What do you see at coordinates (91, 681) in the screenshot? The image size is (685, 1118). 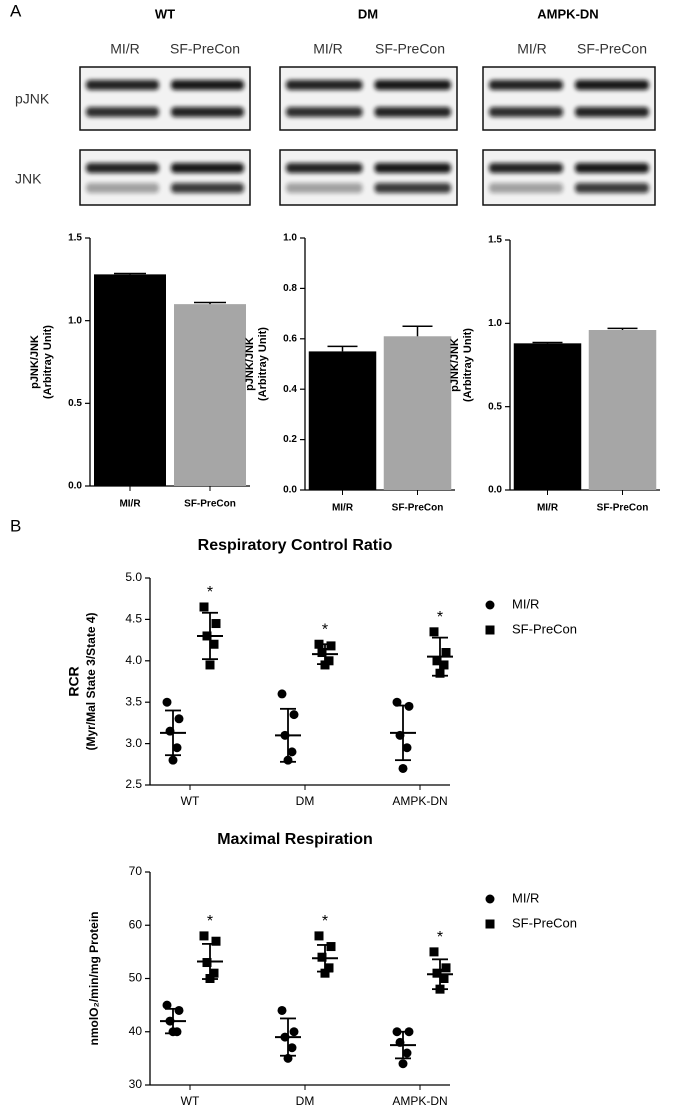 I see `y-axis-label: (Myr/Mal State 3/State 4)` at bounding box center [91, 681].